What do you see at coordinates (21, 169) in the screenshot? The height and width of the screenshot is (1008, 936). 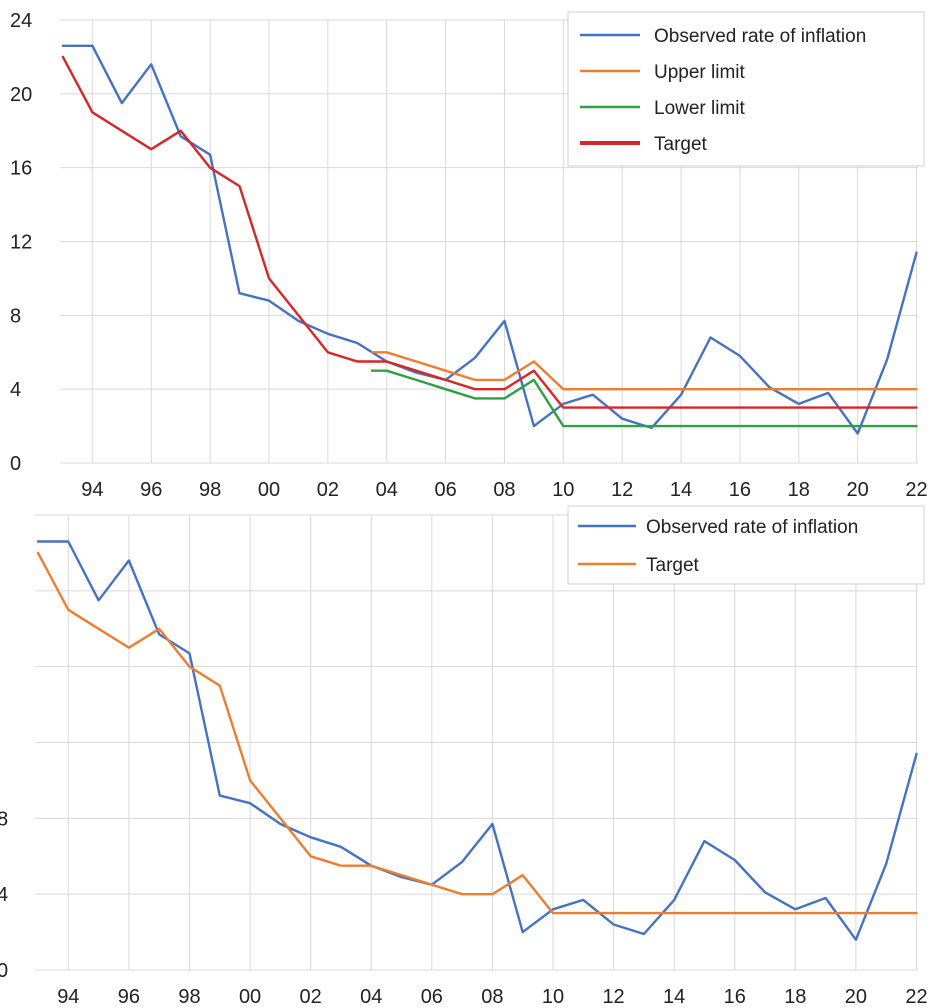 I see `y-tick-label: 16` at bounding box center [21, 169].